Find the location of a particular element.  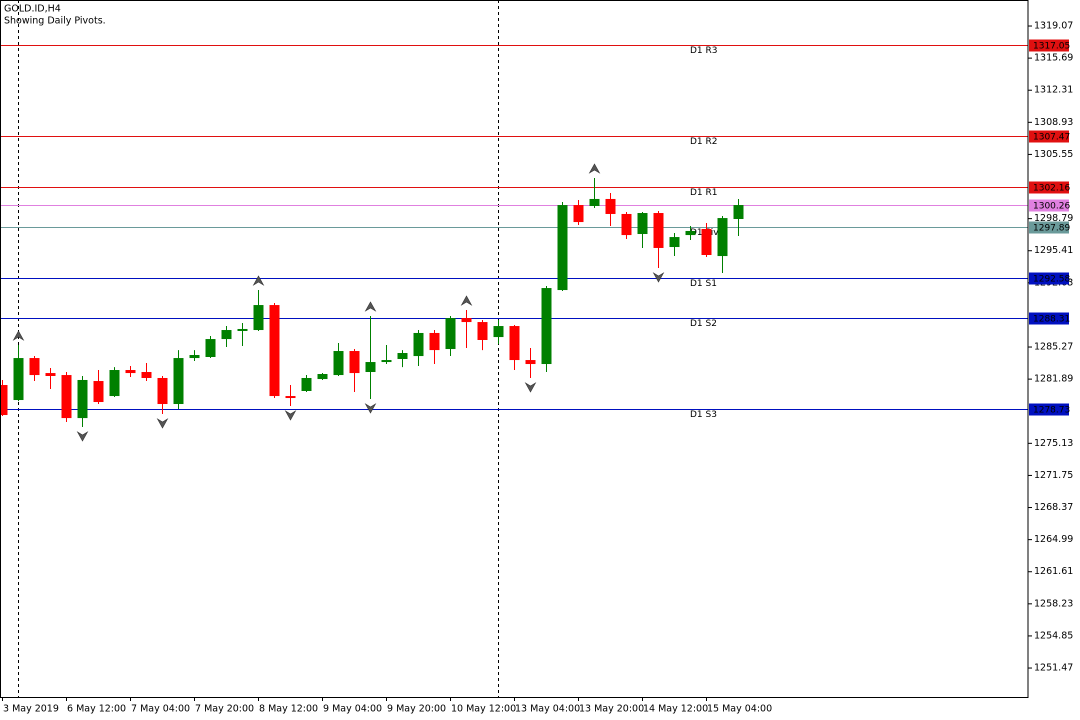

y-tick-label: 1268.37 is located at coordinates (1053, 507).